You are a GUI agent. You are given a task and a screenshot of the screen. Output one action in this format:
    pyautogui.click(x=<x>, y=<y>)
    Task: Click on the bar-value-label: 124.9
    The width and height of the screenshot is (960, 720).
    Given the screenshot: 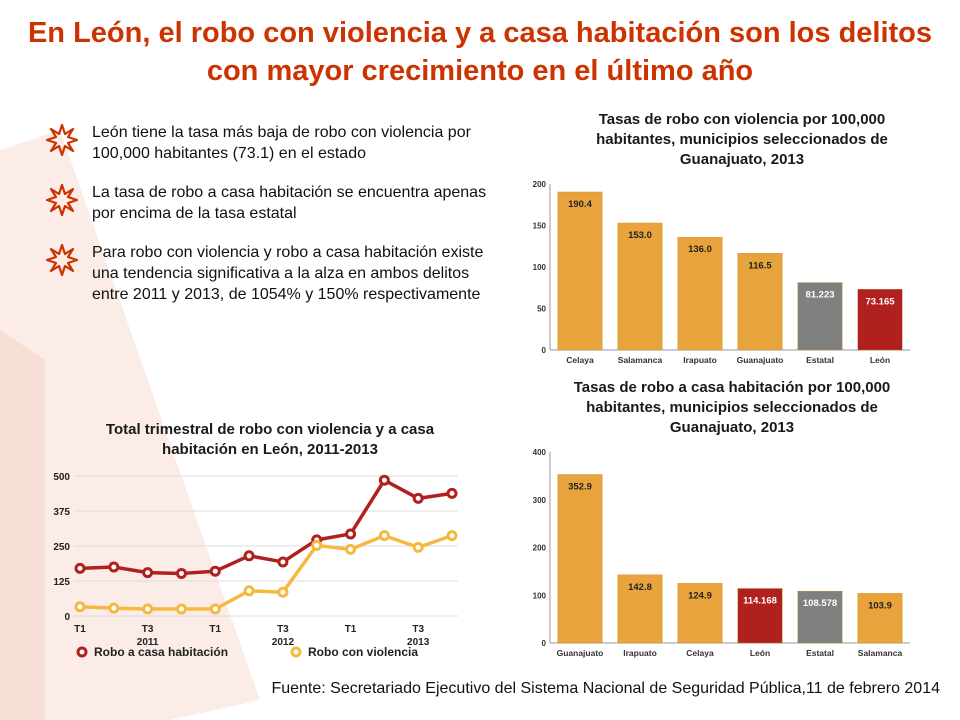 What is the action you would take?
    pyautogui.click(x=700, y=595)
    